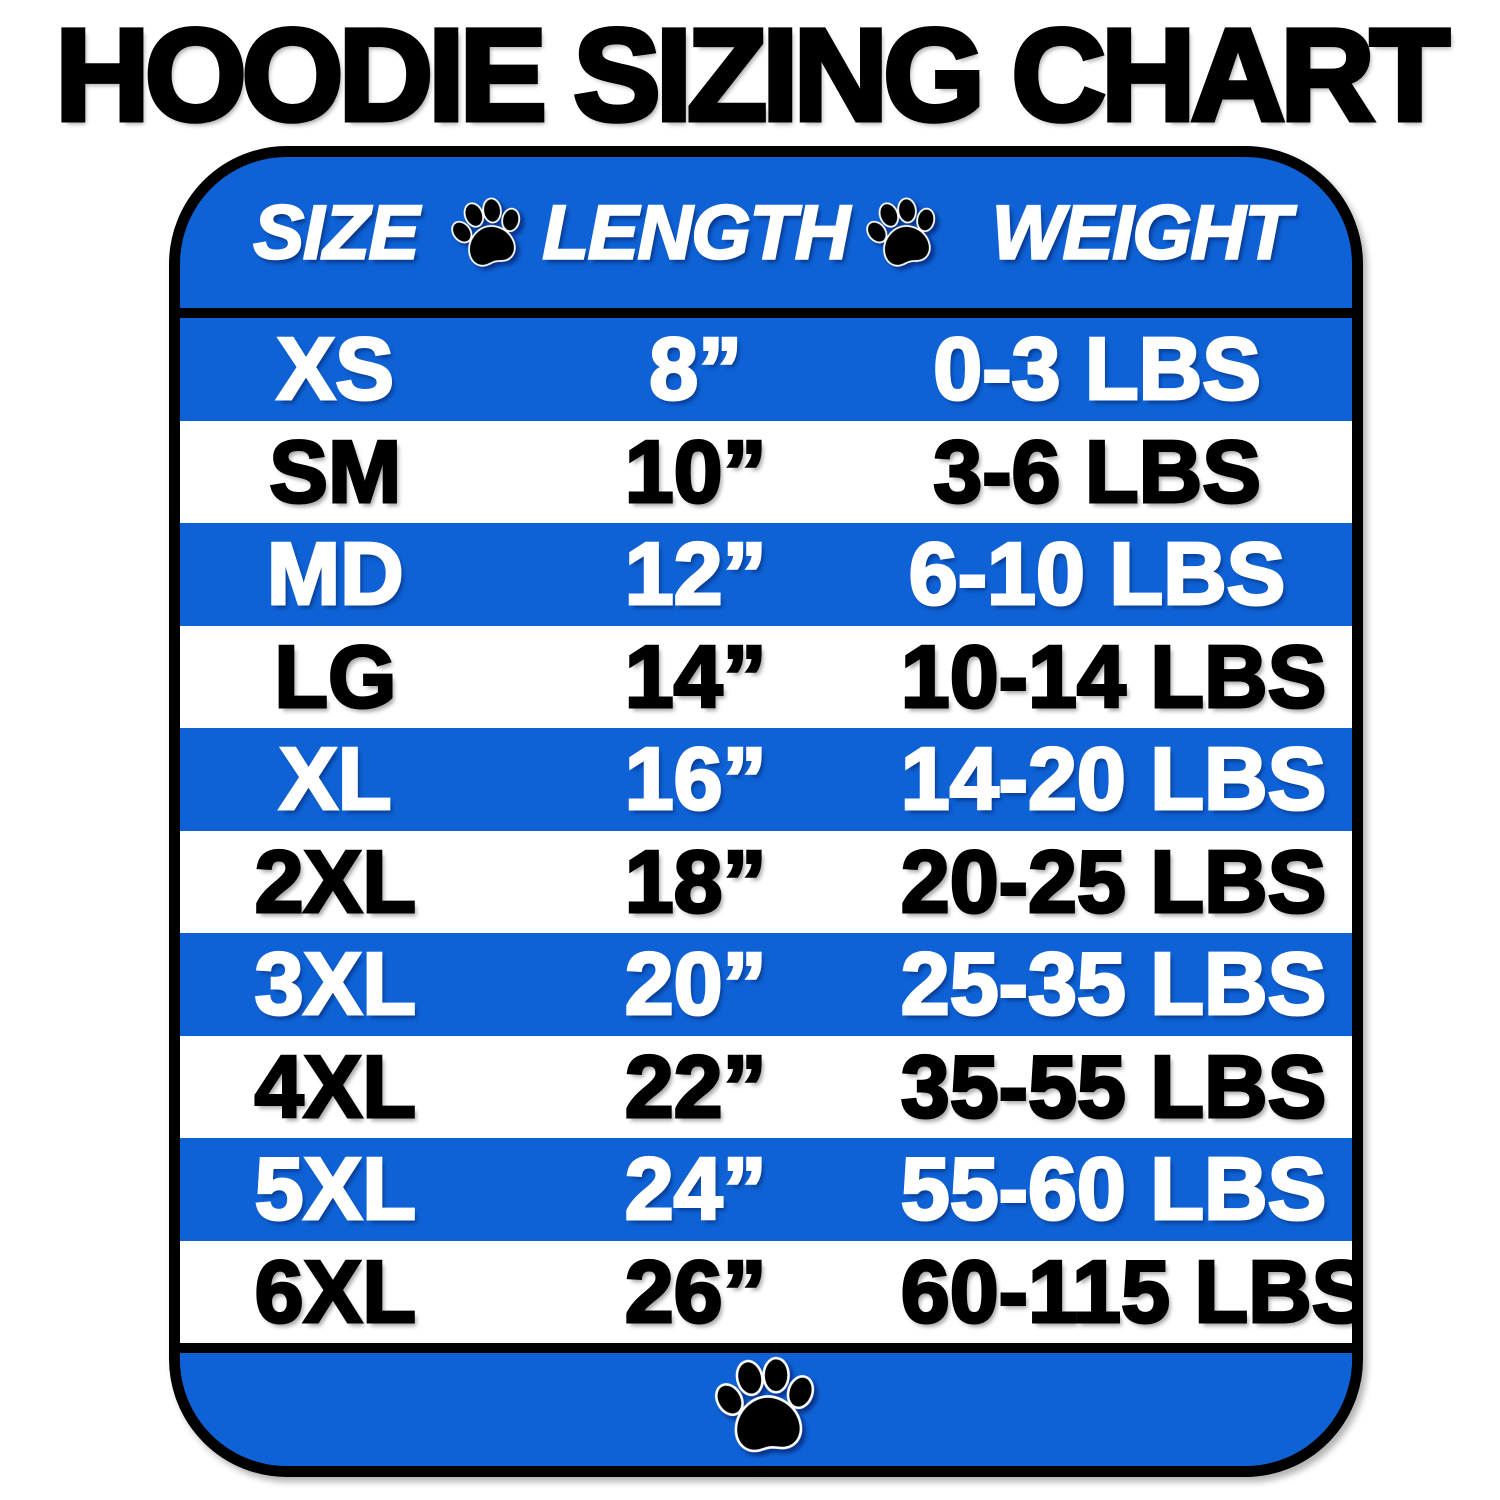 The width and height of the screenshot is (1500, 1500). I want to click on cell-length: 16”, so click(695, 779).